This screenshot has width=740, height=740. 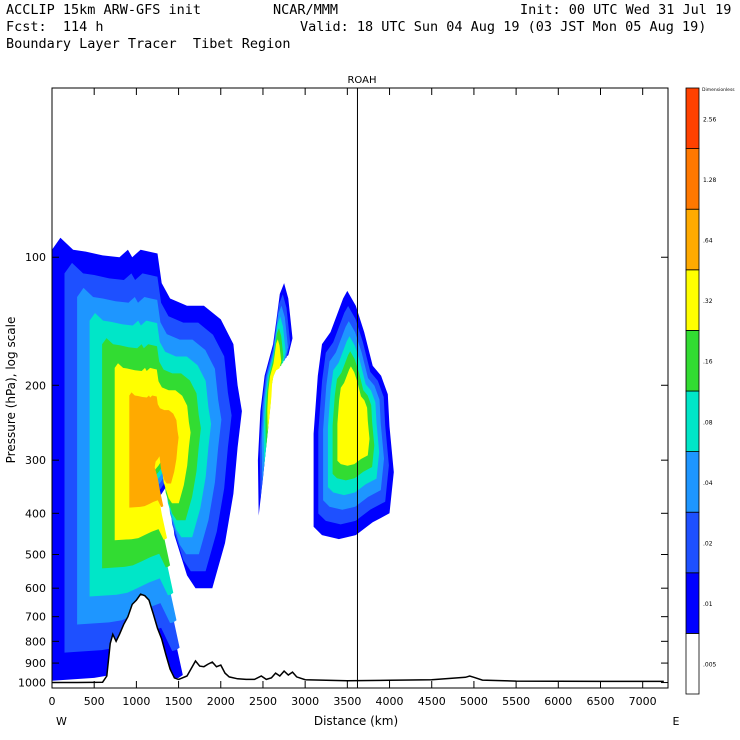 What do you see at coordinates (35, 617) in the screenshot?
I see `y-tick-label: 700` at bounding box center [35, 617].